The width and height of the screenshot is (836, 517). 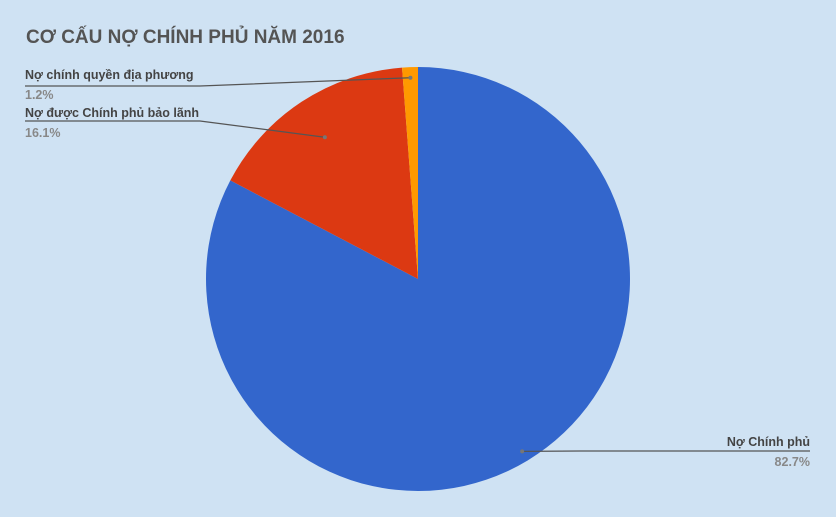 What do you see at coordinates (185, 37) in the screenshot?
I see `chart-title: CƠ CẤU NỢ CHÍNH PHỦ NĂM 2016` at bounding box center [185, 37].